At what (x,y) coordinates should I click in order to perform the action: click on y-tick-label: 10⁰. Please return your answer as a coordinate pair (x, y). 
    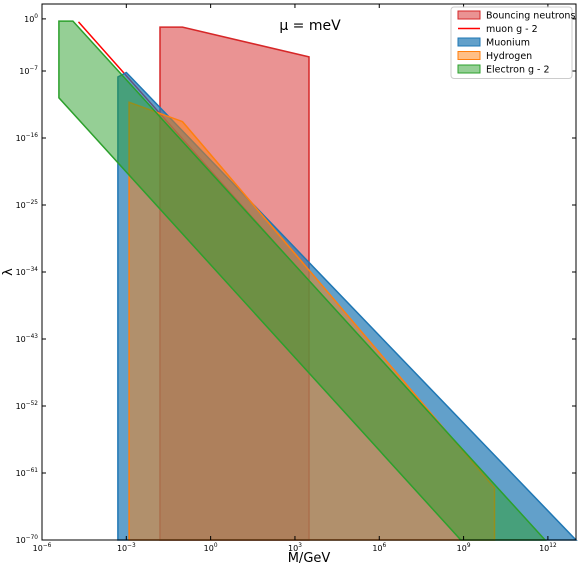
    Looking at the image, I should click on (31, 19).